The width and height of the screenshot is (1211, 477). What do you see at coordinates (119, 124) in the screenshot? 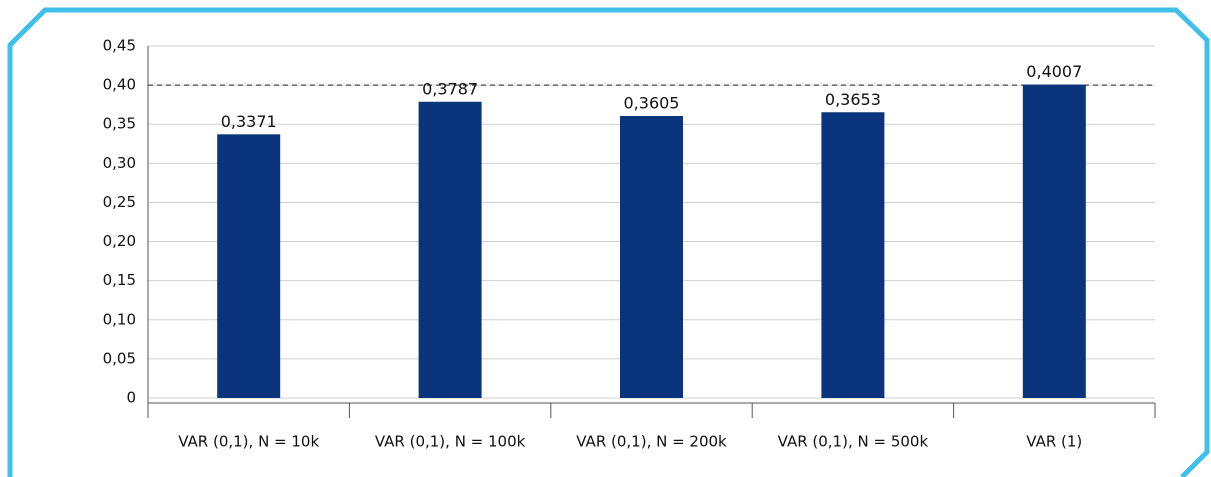
I see `y-tick-label: 0,35` at bounding box center [119, 124].